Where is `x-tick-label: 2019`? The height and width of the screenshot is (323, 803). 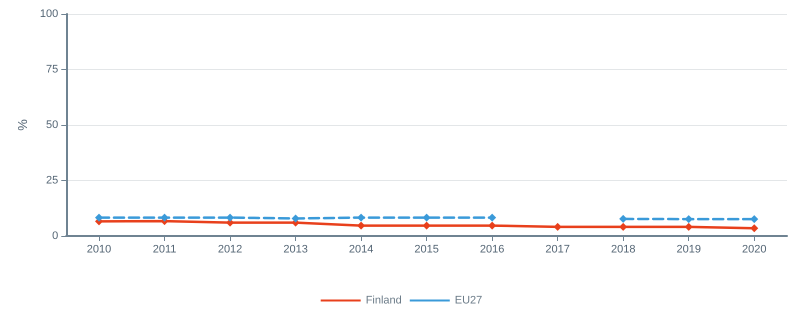
x-tick-label: 2019 is located at coordinates (688, 250).